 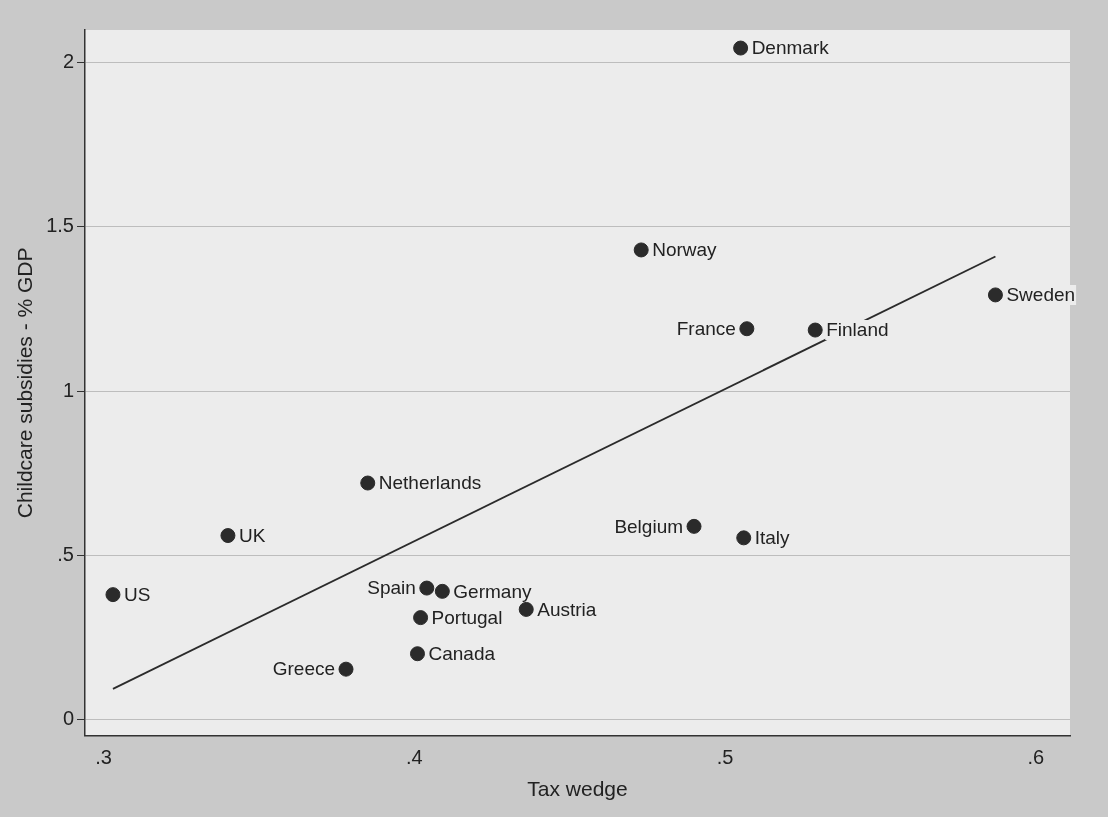 What do you see at coordinates (790, 48) in the screenshot?
I see `data-label: Denmark` at bounding box center [790, 48].